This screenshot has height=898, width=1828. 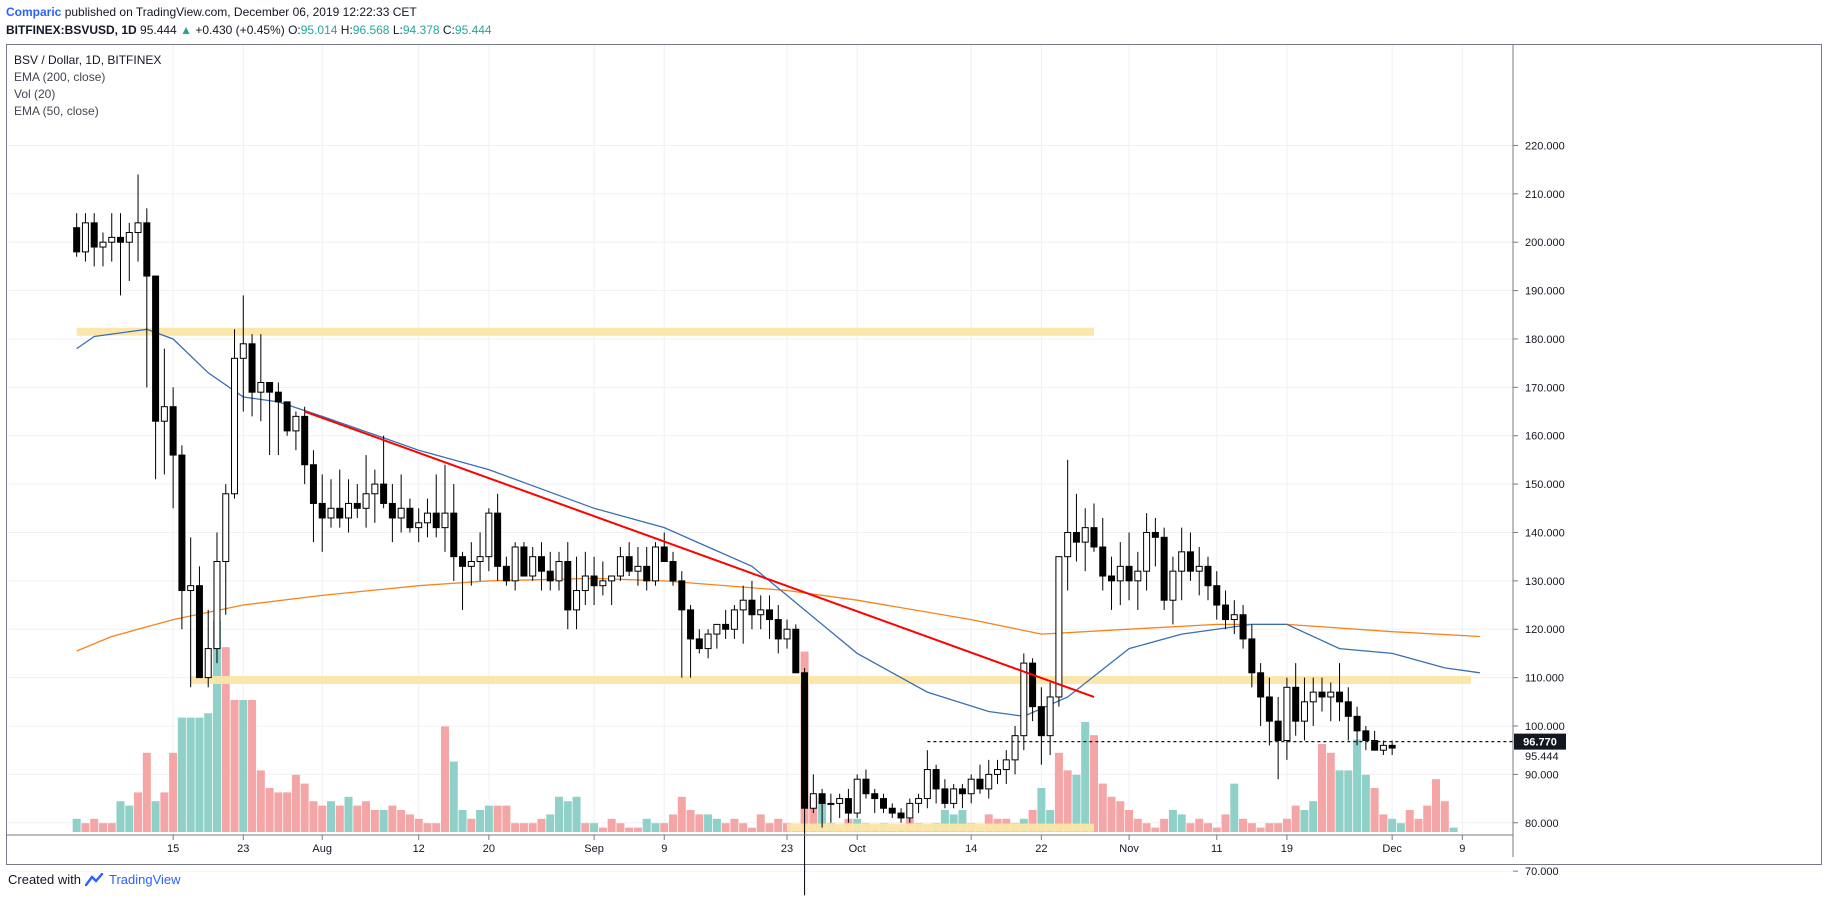 I want to click on legend-volume: Vol (20), so click(x=35, y=94).